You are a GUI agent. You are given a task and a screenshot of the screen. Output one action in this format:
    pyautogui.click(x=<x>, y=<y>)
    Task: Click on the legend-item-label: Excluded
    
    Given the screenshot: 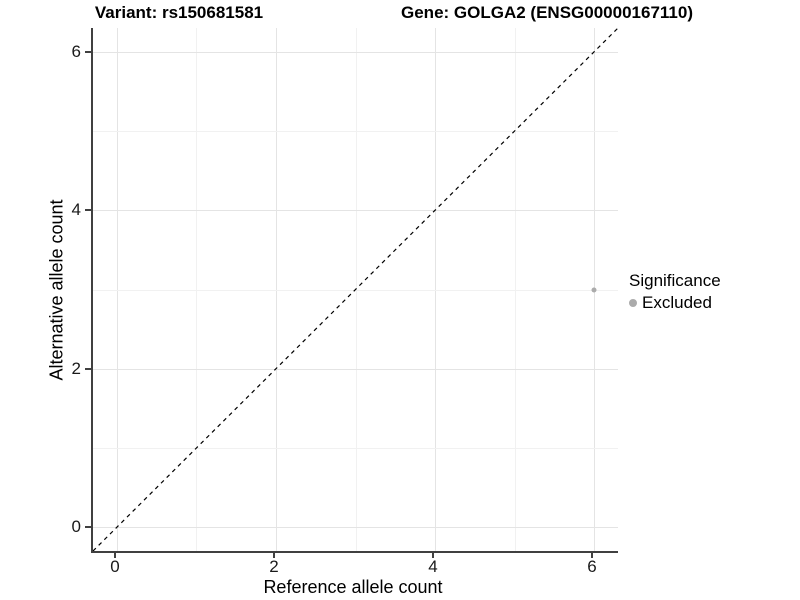 What is the action you would take?
    pyautogui.click(x=677, y=302)
    